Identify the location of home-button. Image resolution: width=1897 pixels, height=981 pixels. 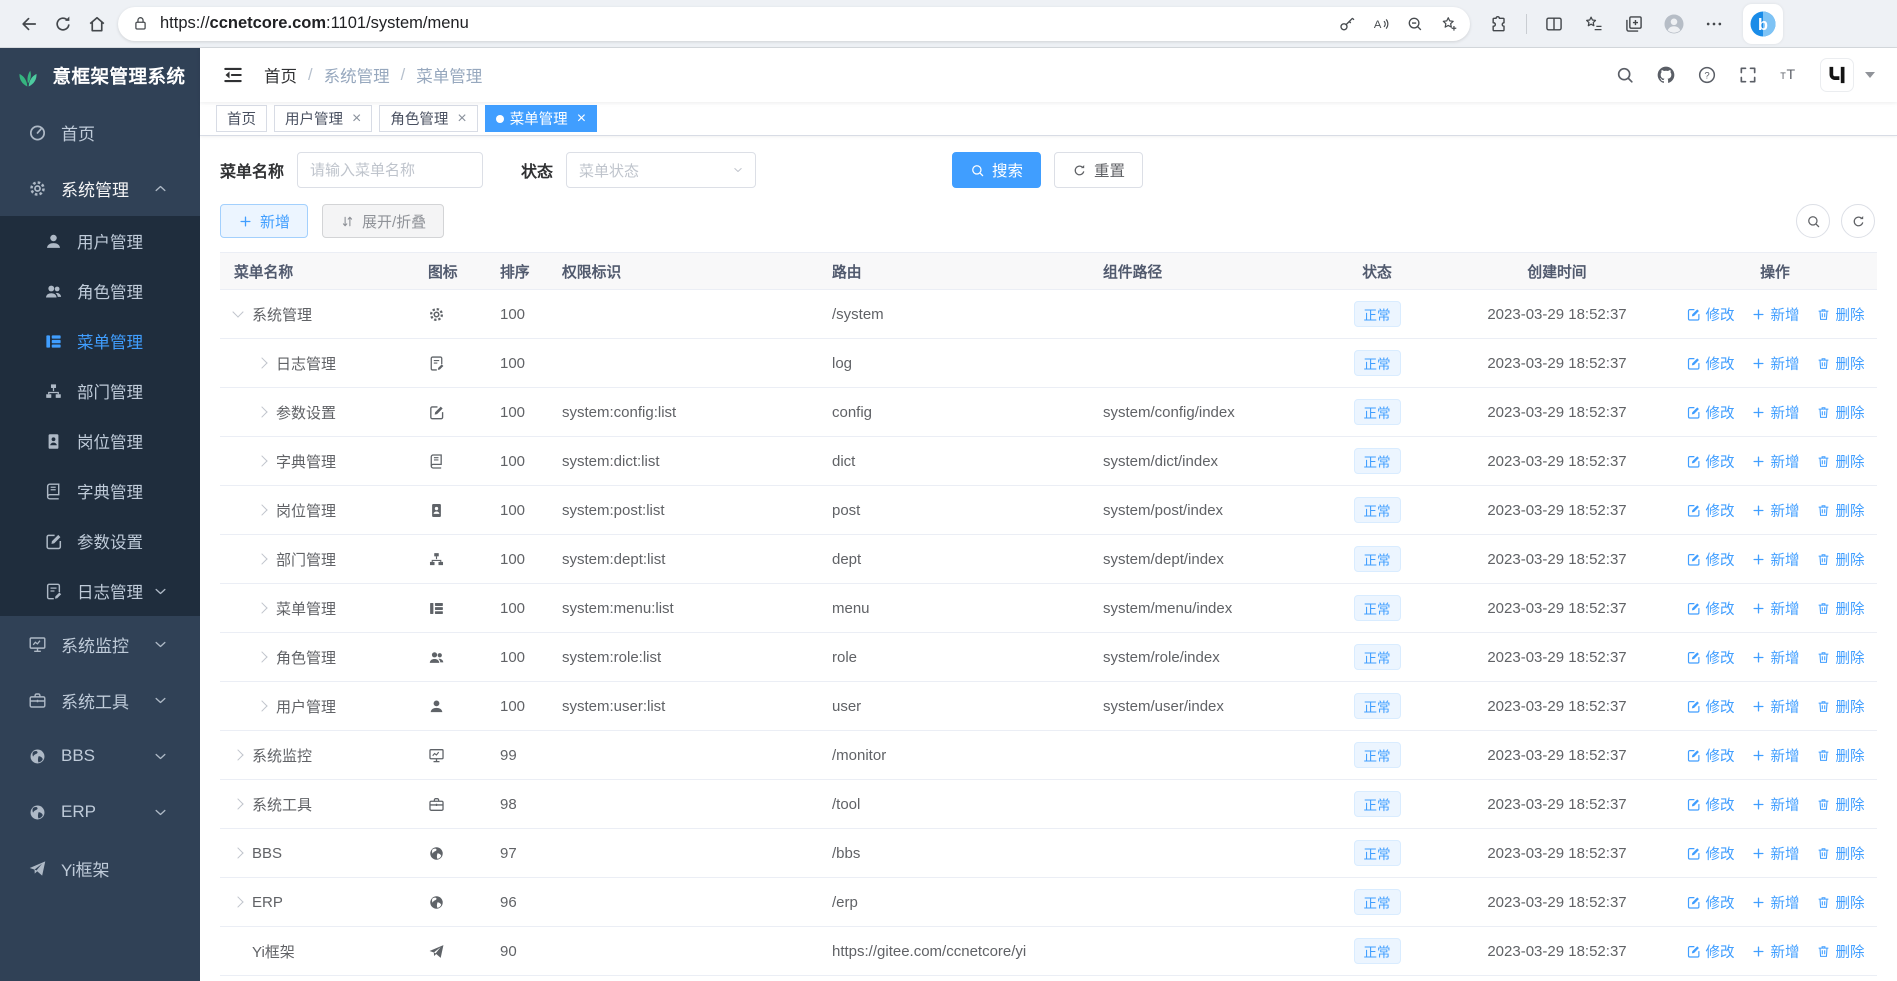
(97, 24).